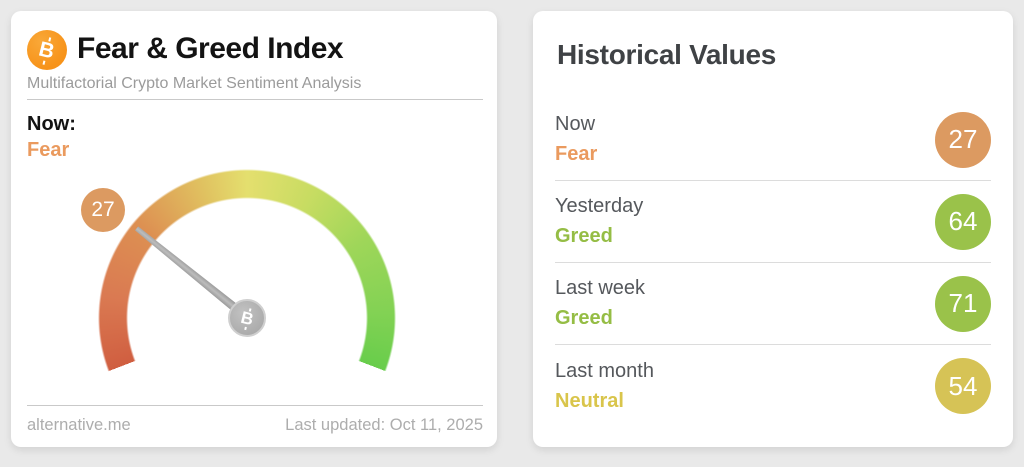 The width and height of the screenshot is (1024, 467). Describe the element at coordinates (773, 386) in the screenshot. I see `history-row-last-month: Last month Neutral 54` at that location.